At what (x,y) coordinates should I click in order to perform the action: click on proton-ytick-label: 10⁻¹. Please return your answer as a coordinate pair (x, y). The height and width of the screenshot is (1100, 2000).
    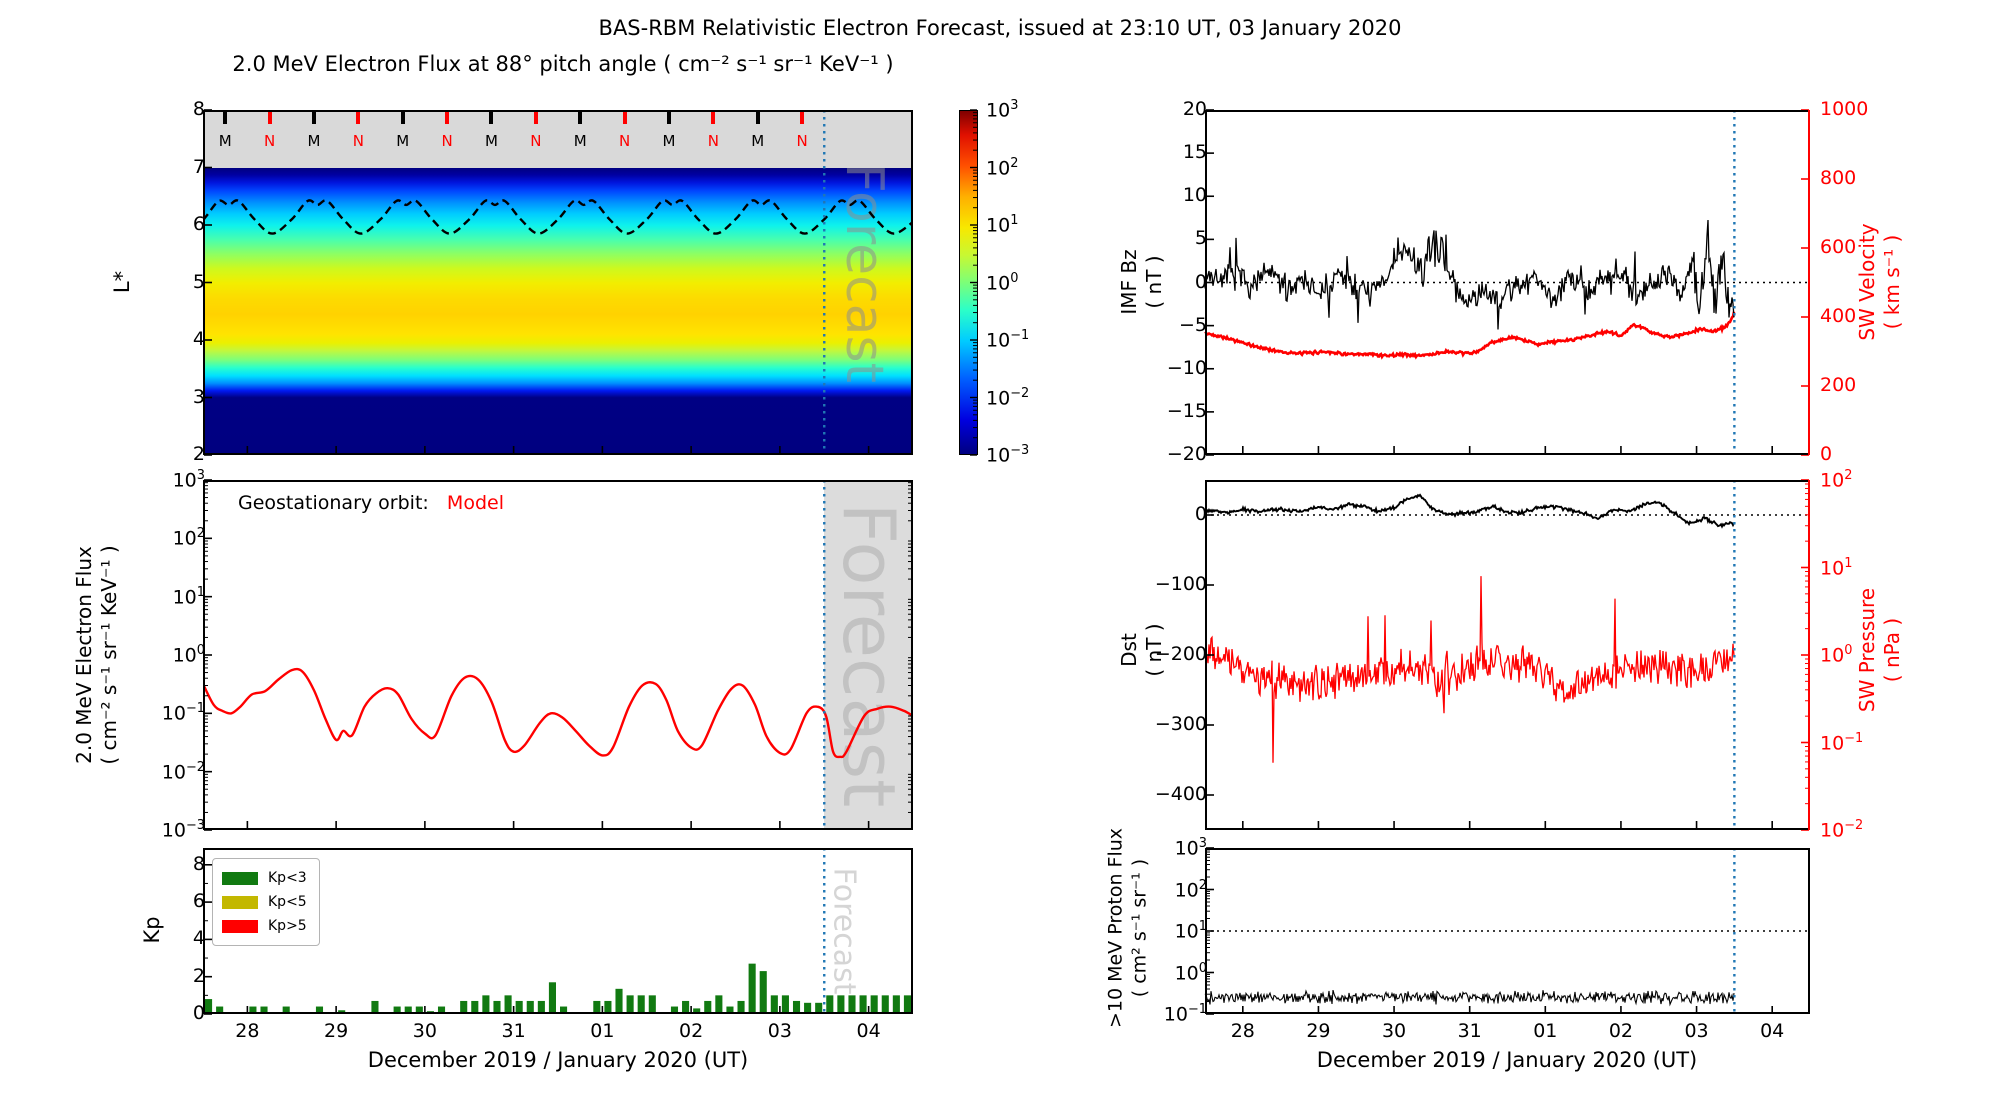
    Looking at the image, I should click on (1185, 1014).